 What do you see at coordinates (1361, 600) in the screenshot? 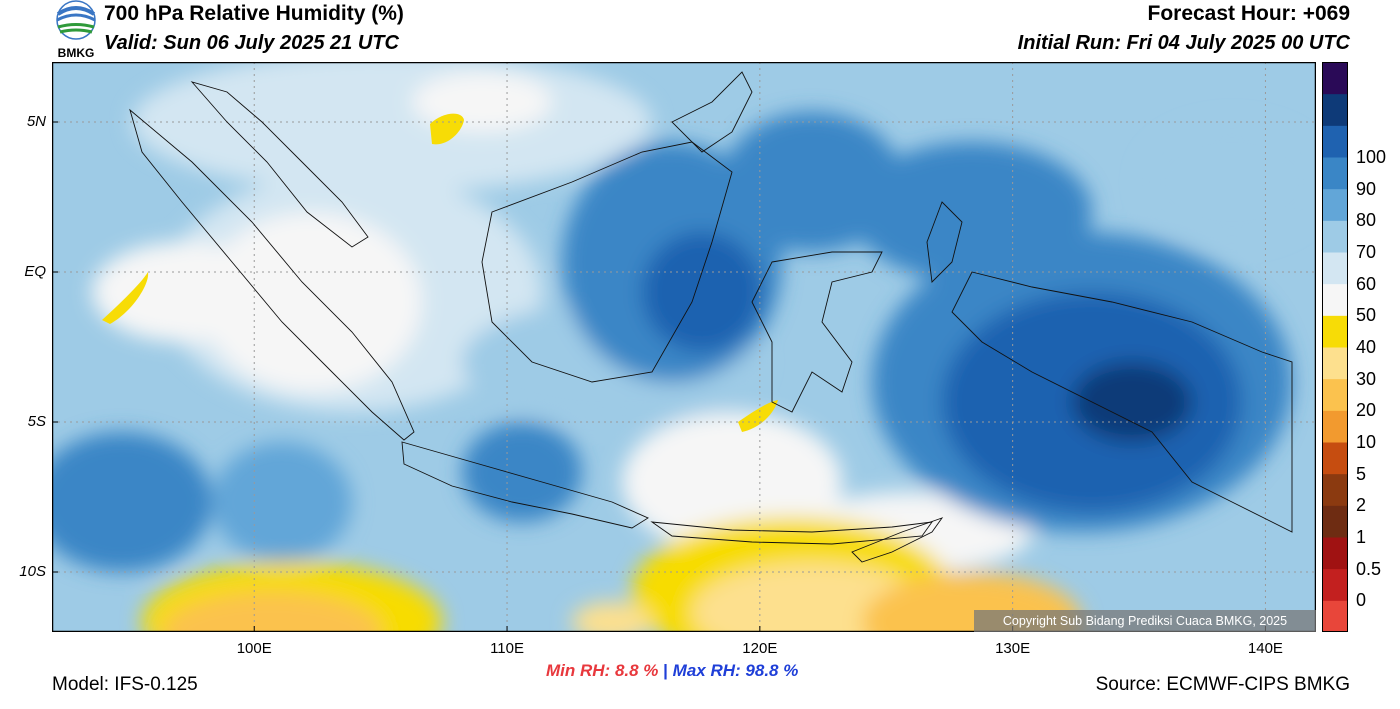
I see `colorbar-label: 0` at bounding box center [1361, 600].